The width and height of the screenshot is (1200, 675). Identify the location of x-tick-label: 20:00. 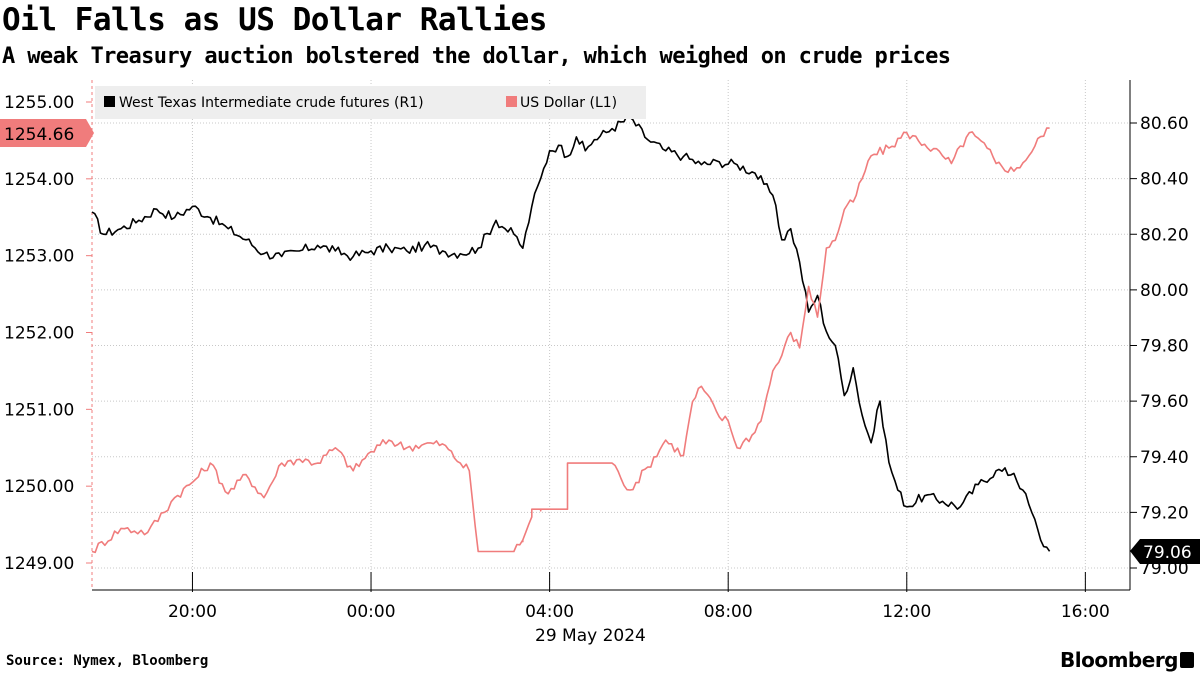
(192, 612).